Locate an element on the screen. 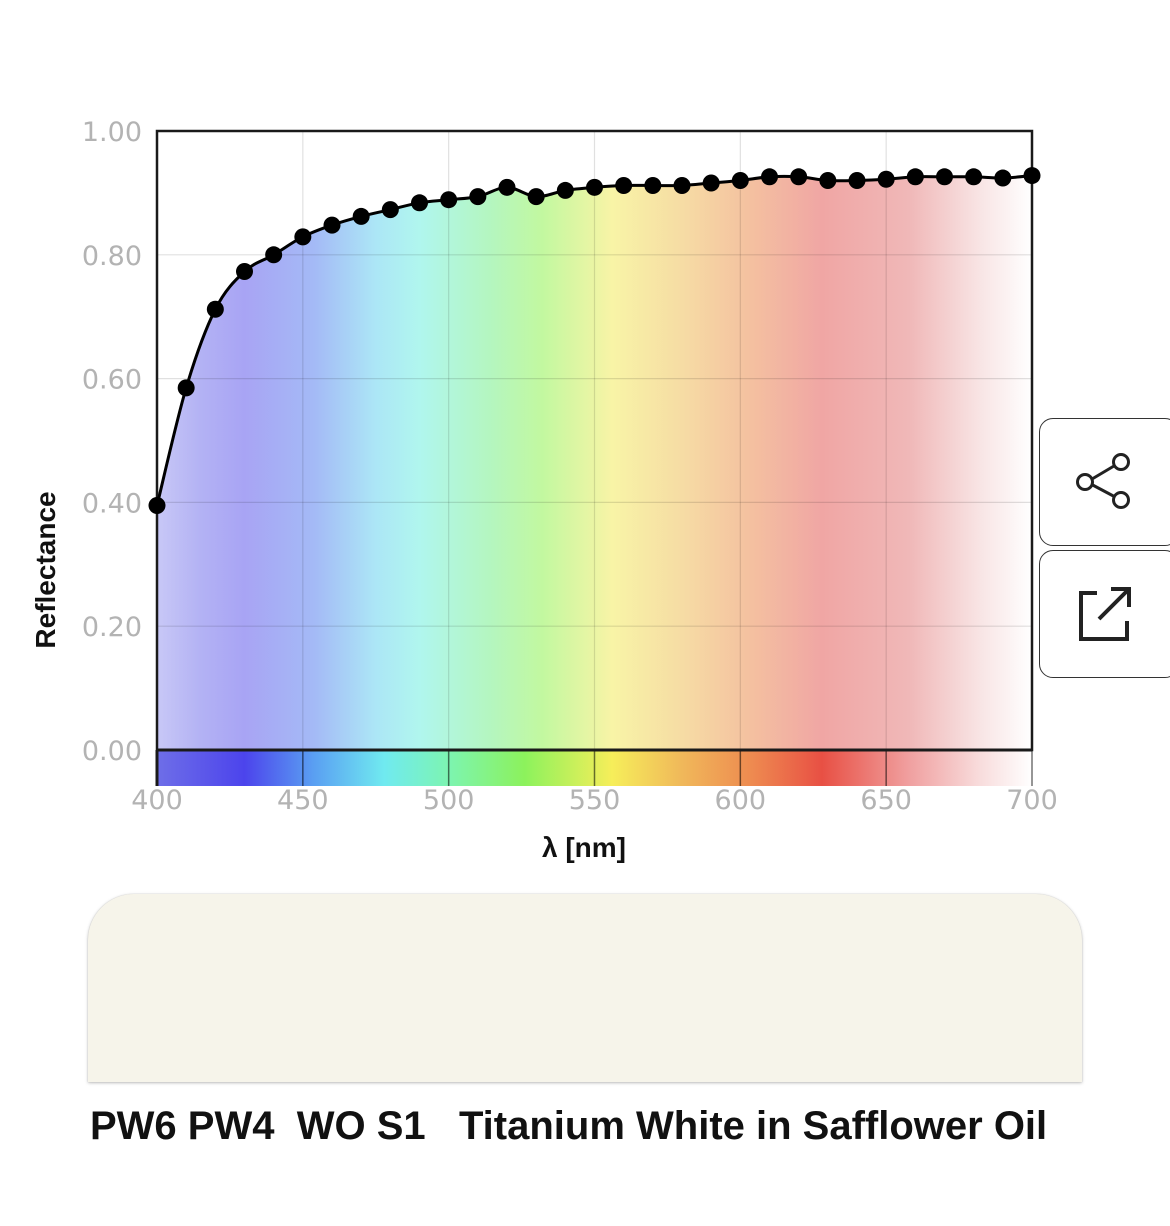 This screenshot has width=1170, height=1226. x-tick-label: 550 is located at coordinates (595, 800).